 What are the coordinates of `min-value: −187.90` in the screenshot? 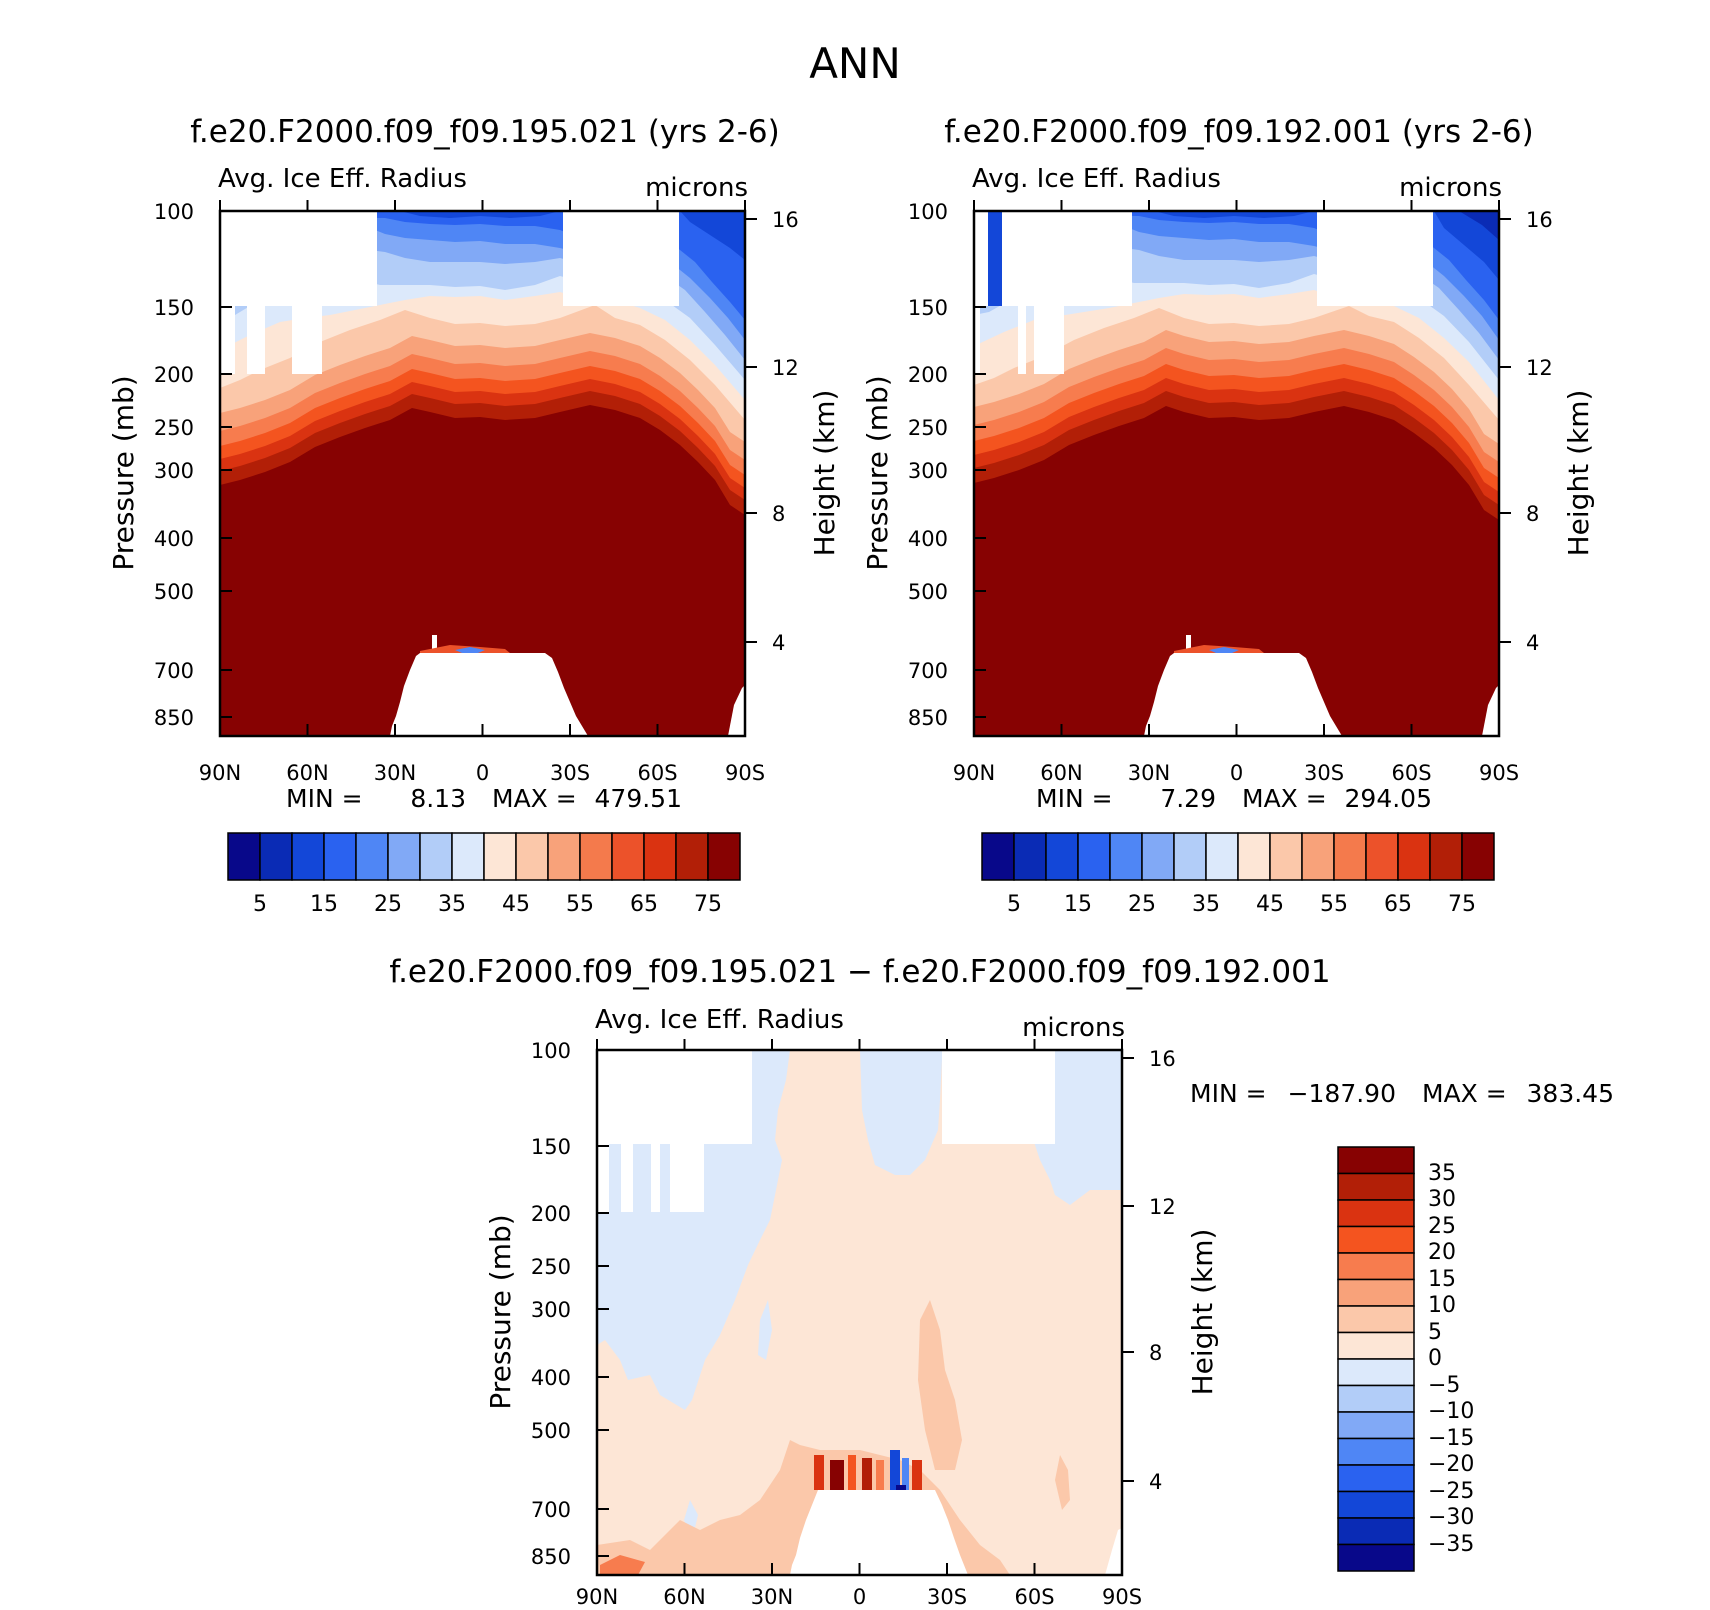 It's located at (1342, 1093).